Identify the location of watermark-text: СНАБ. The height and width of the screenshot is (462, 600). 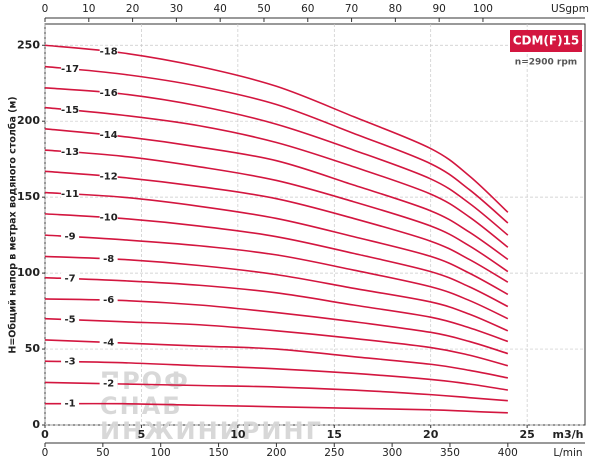
(141, 406).